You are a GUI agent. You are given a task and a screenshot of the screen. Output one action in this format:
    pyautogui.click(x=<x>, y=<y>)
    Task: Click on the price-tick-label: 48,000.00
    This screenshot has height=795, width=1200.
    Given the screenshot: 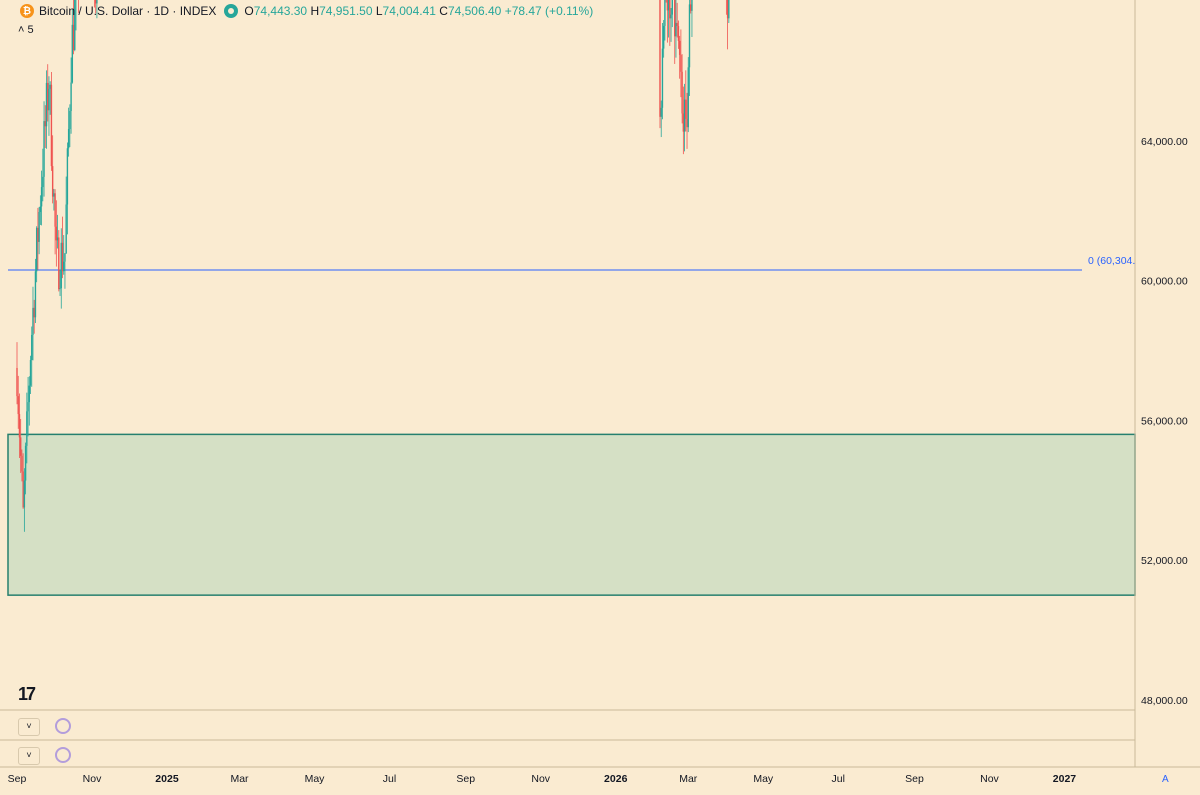 What is the action you would take?
    pyautogui.click(x=1164, y=701)
    